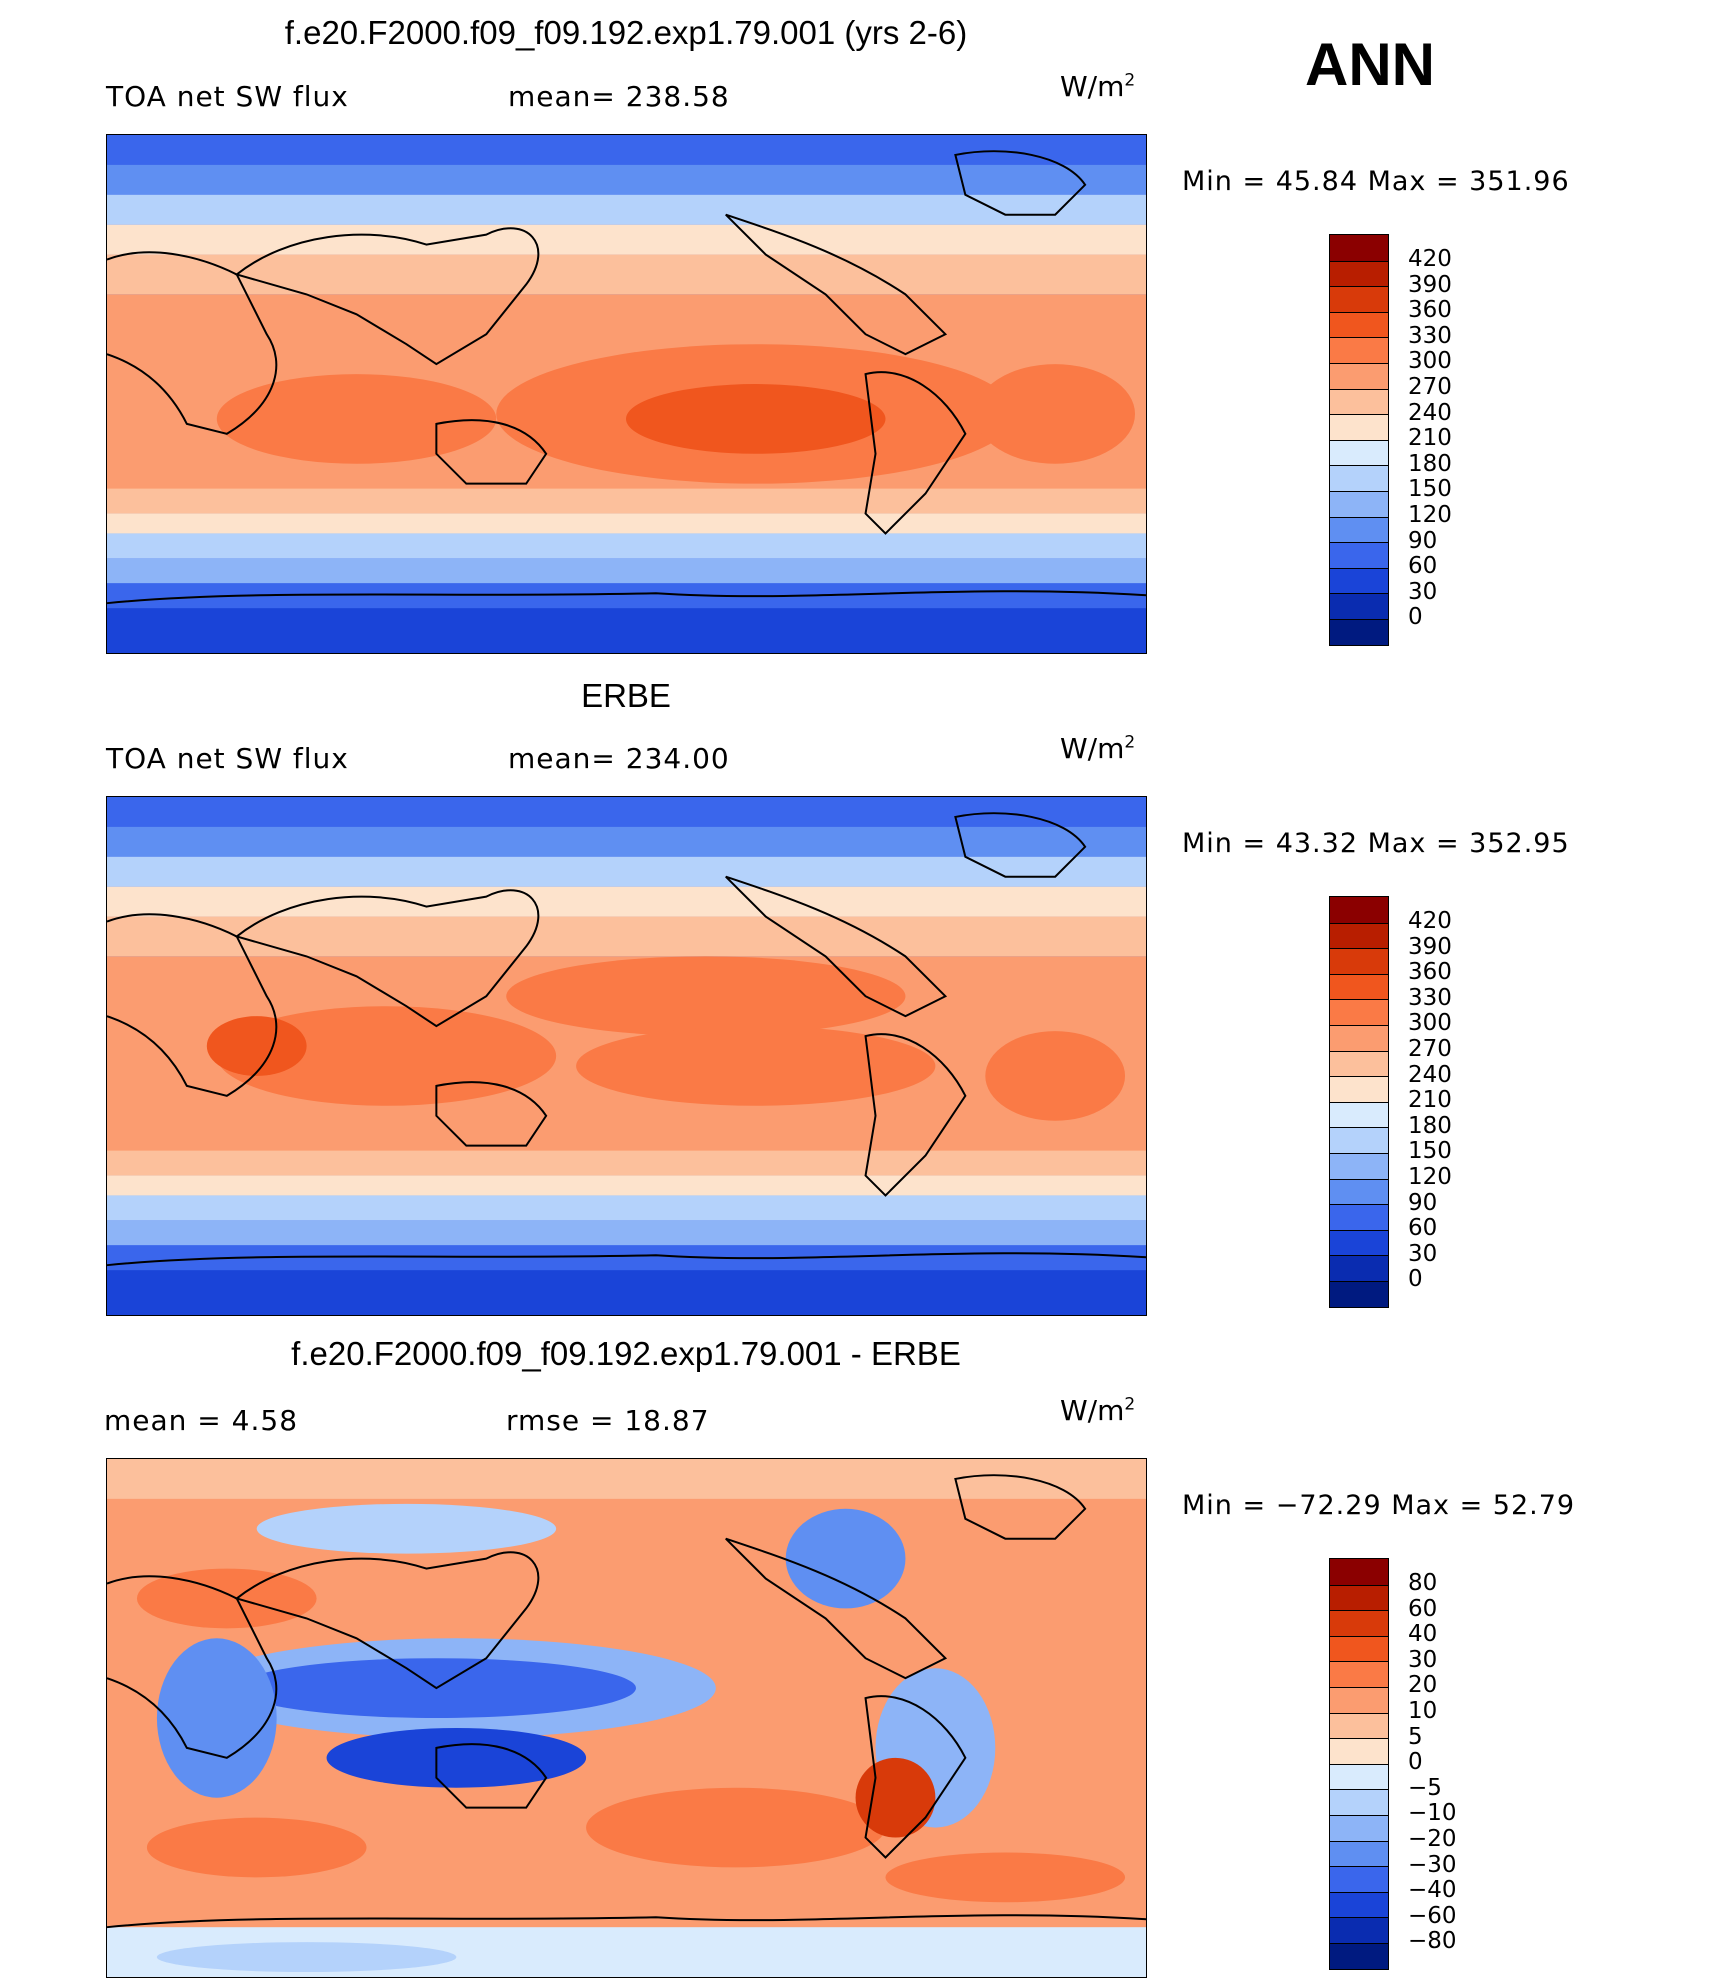 The image size is (1710, 1985). I want to click on panel-2-colorbar-labels: 420 390 360 330 300 270 240 210 180 150 120 90 60 30 0, so click(1430, 1100).